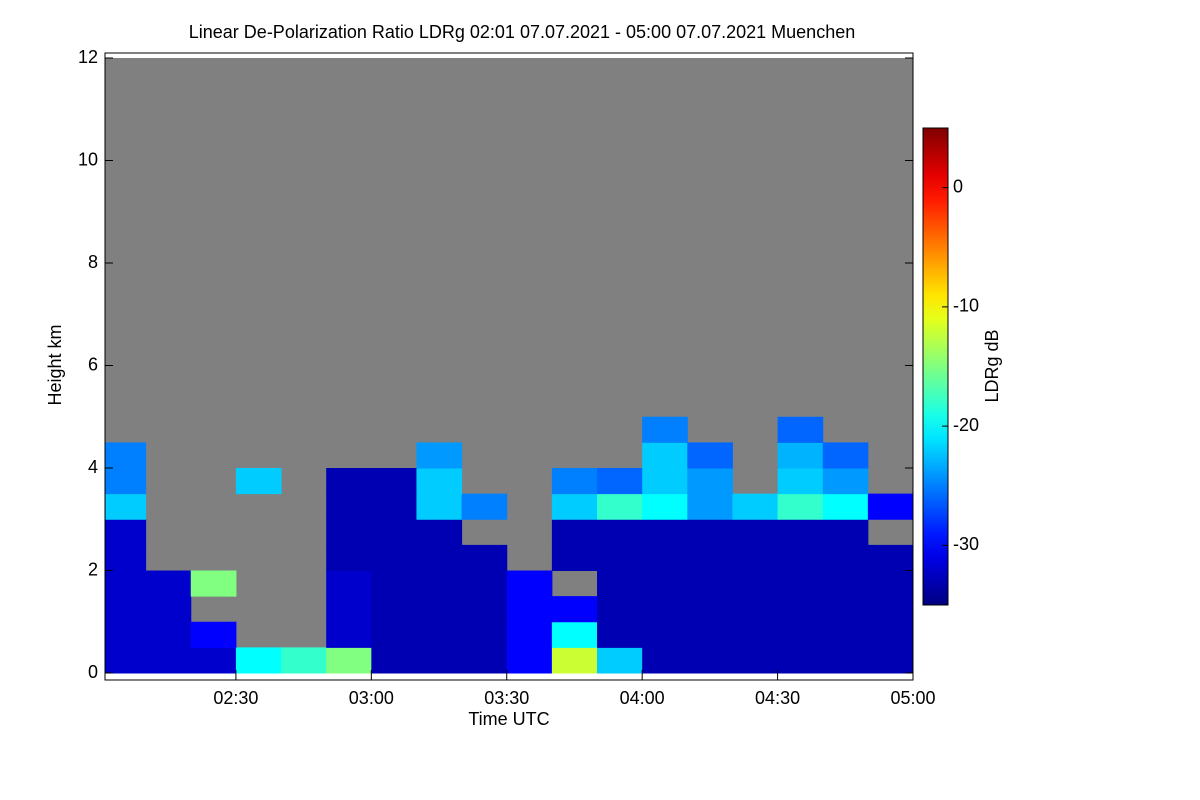 The width and height of the screenshot is (1200, 800). Describe the element at coordinates (55, 364) in the screenshot. I see `y-axis-label: Height km` at that location.